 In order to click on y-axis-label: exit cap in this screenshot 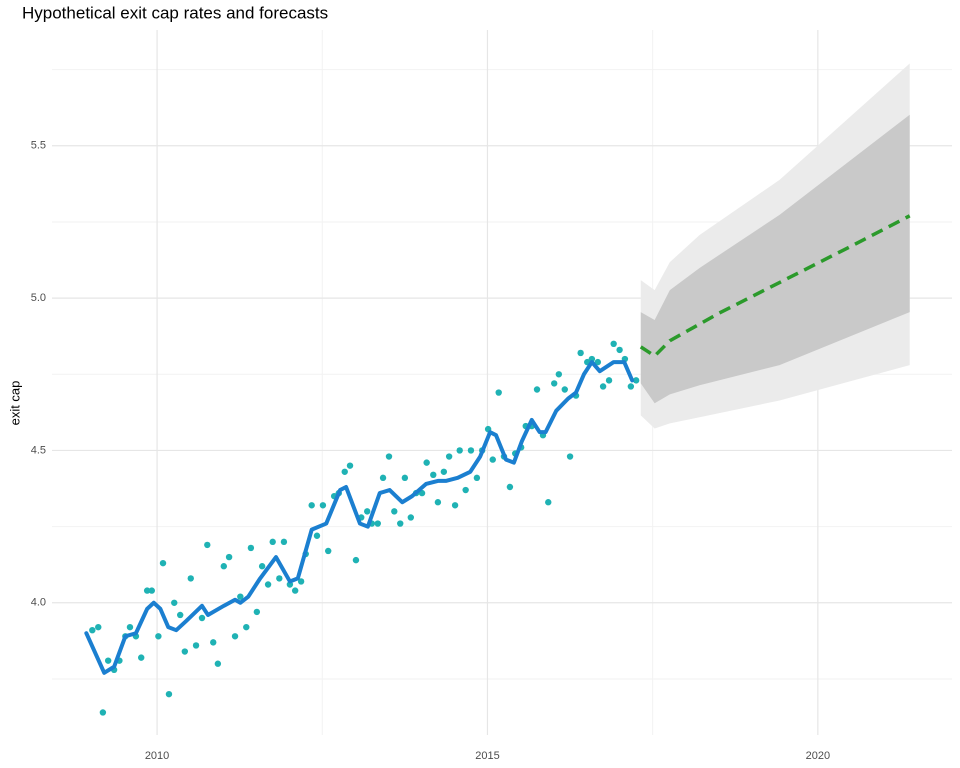, I will do `click(14, 403)`.